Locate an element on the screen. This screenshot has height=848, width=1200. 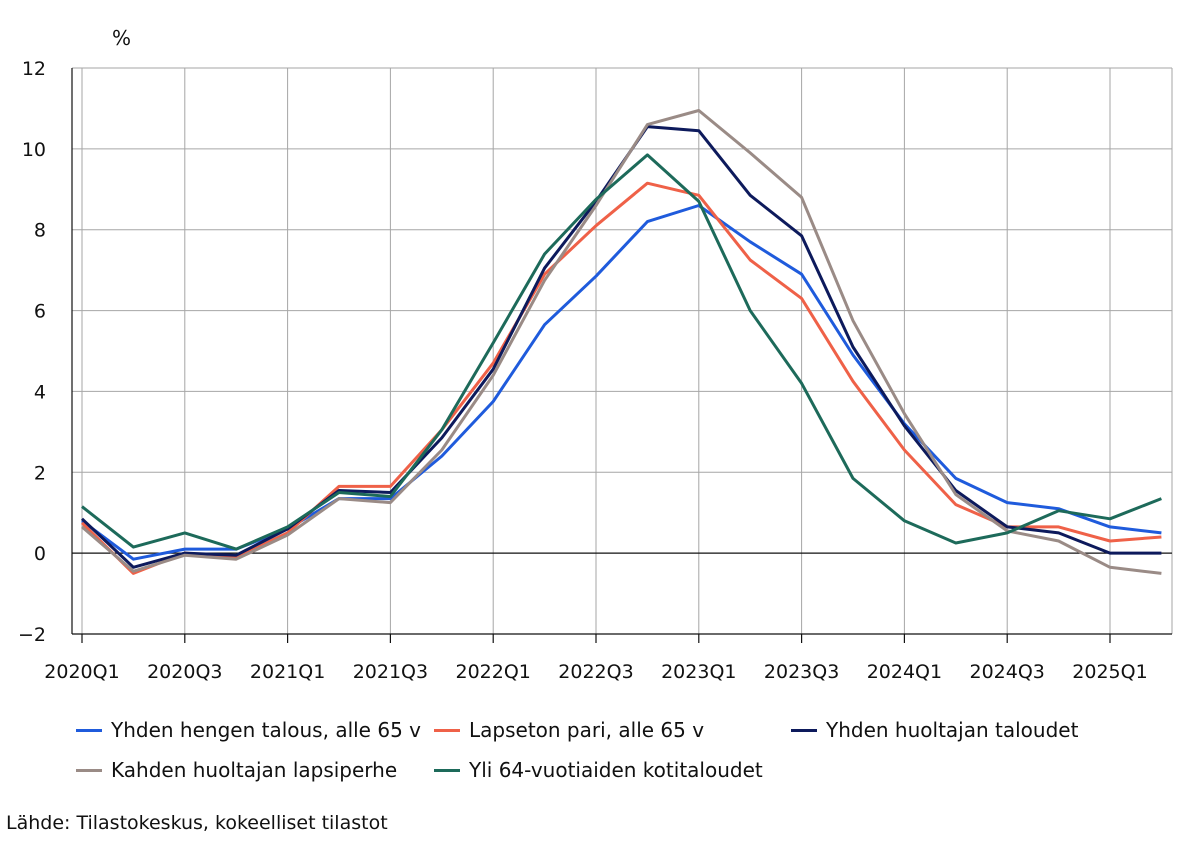
legend-item: Yhden hengen talous, alle 65 v is located at coordinates (248, 730).